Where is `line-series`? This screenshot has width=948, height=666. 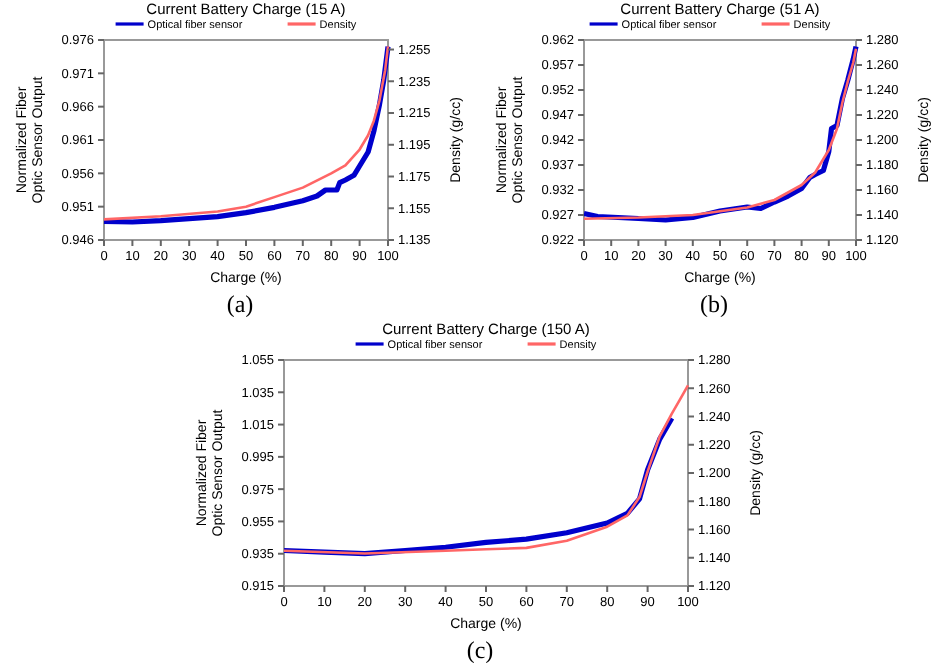 line-series is located at coordinates (486, 469).